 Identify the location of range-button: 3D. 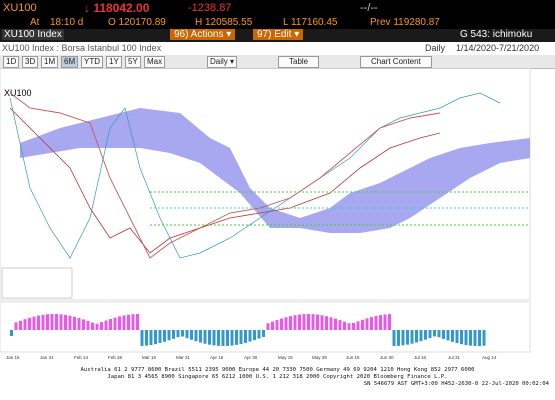
(30, 62).